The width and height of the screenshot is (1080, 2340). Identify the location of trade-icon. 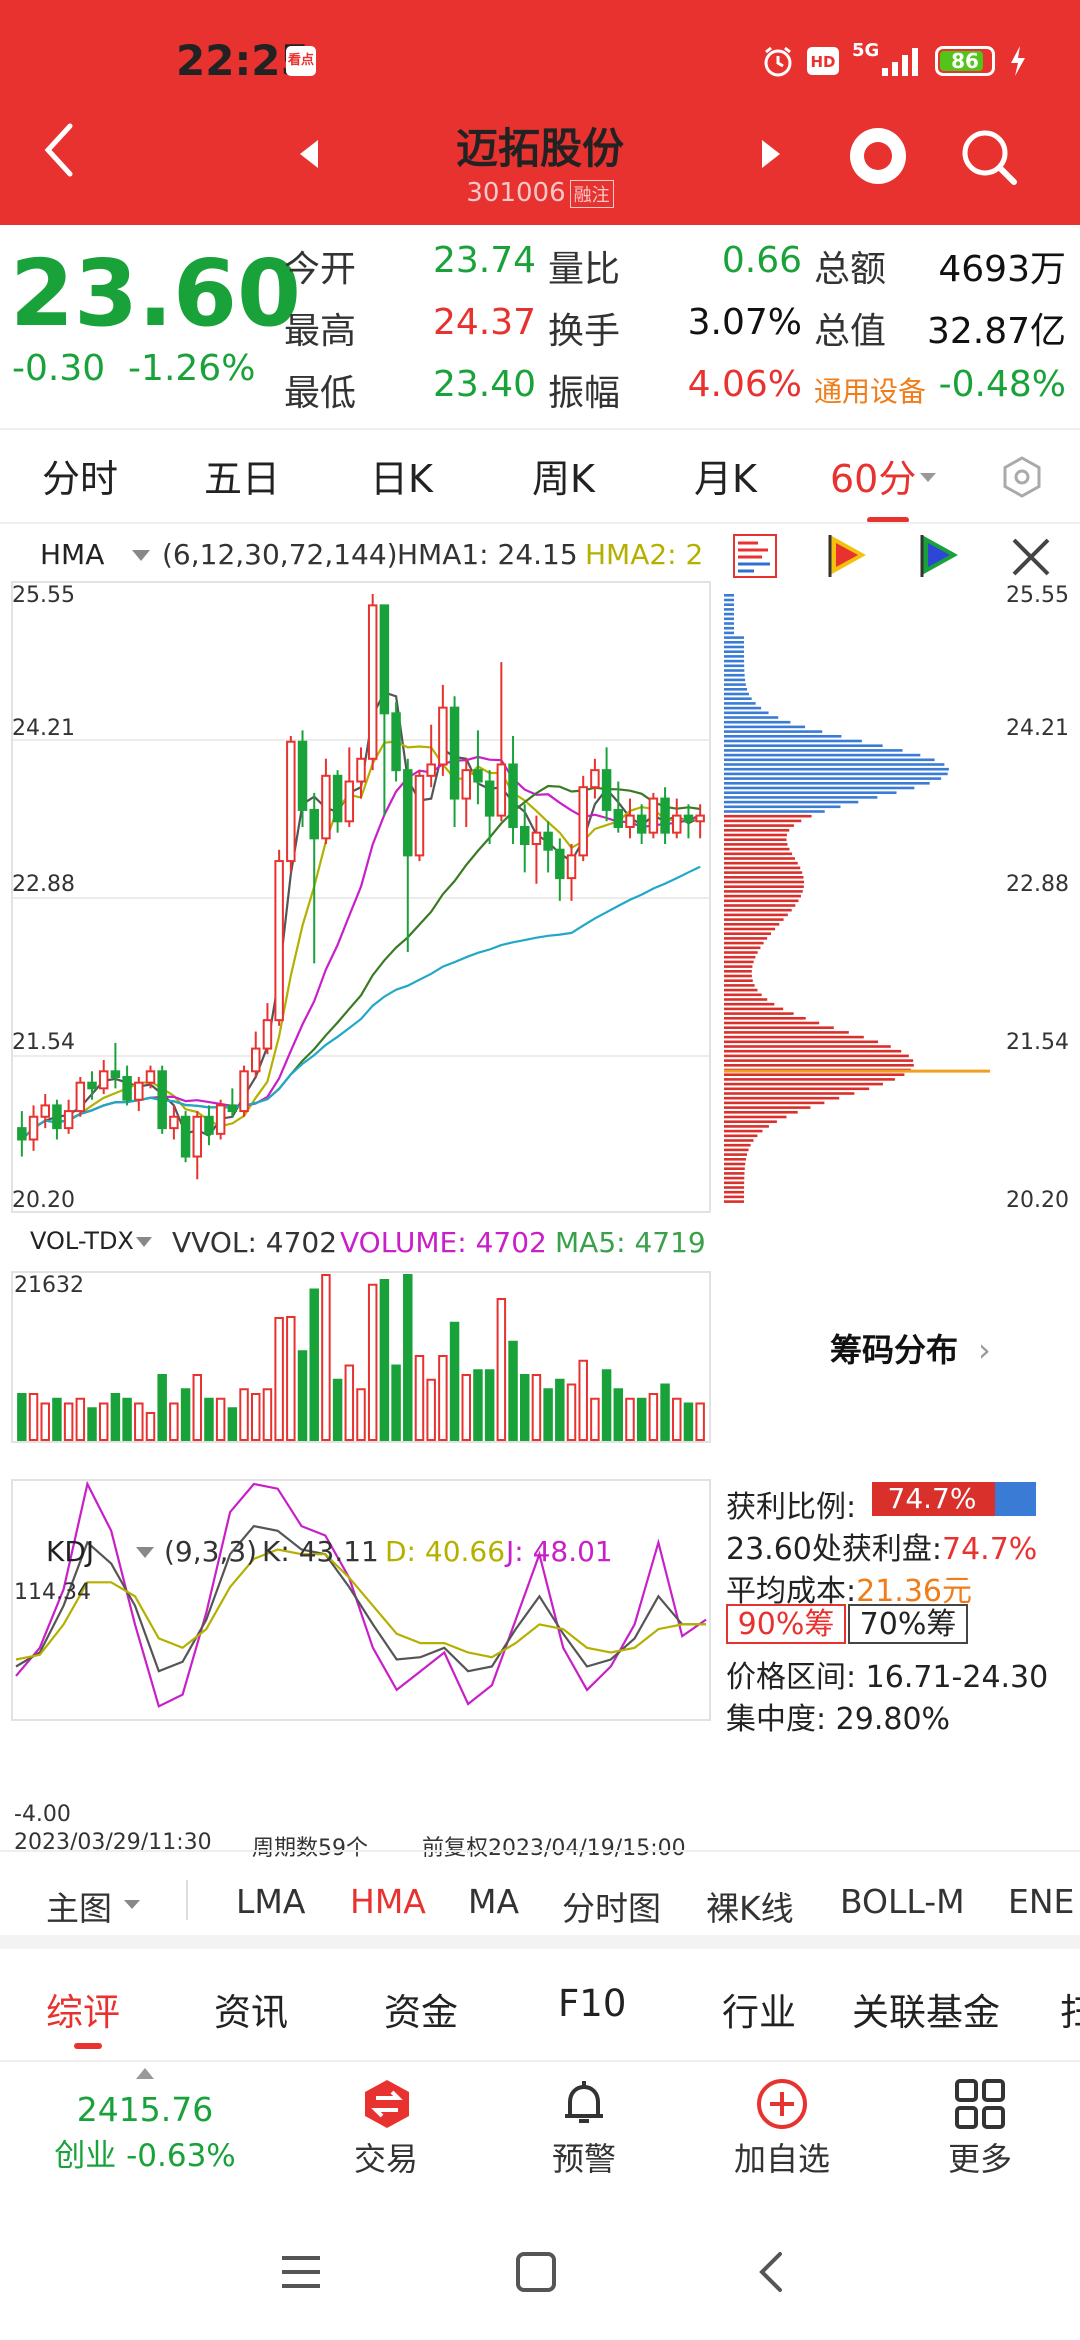
(387, 2106).